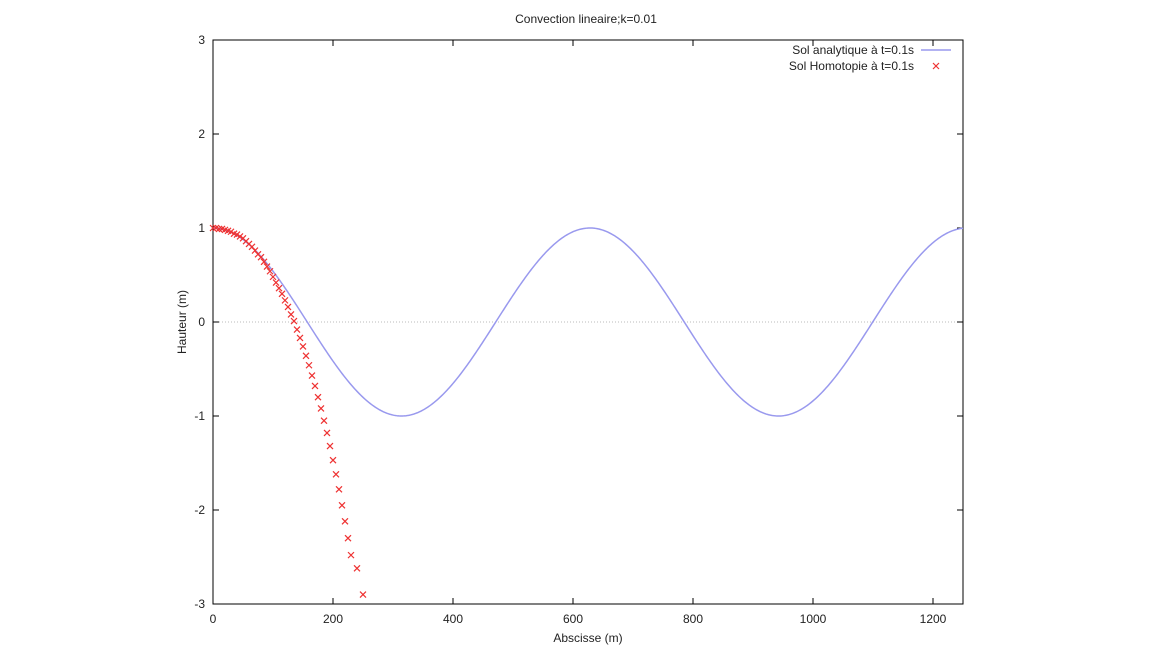 The width and height of the screenshot is (1152, 648). What do you see at coordinates (201, 40) in the screenshot?
I see `y-tick-label: 3` at bounding box center [201, 40].